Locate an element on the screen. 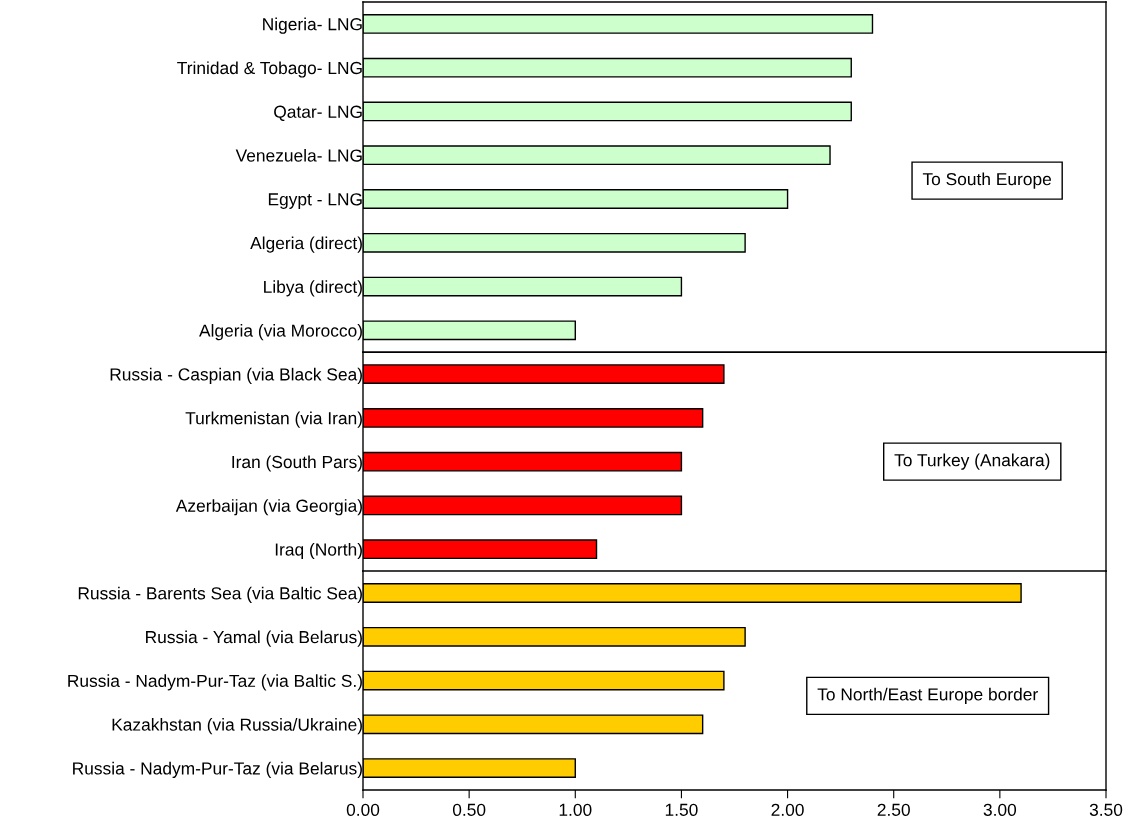 This screenshot has width=1132, height=827. y-tick-label: Trinidad & Tobago- LNG is located at coordinates (269, 69).